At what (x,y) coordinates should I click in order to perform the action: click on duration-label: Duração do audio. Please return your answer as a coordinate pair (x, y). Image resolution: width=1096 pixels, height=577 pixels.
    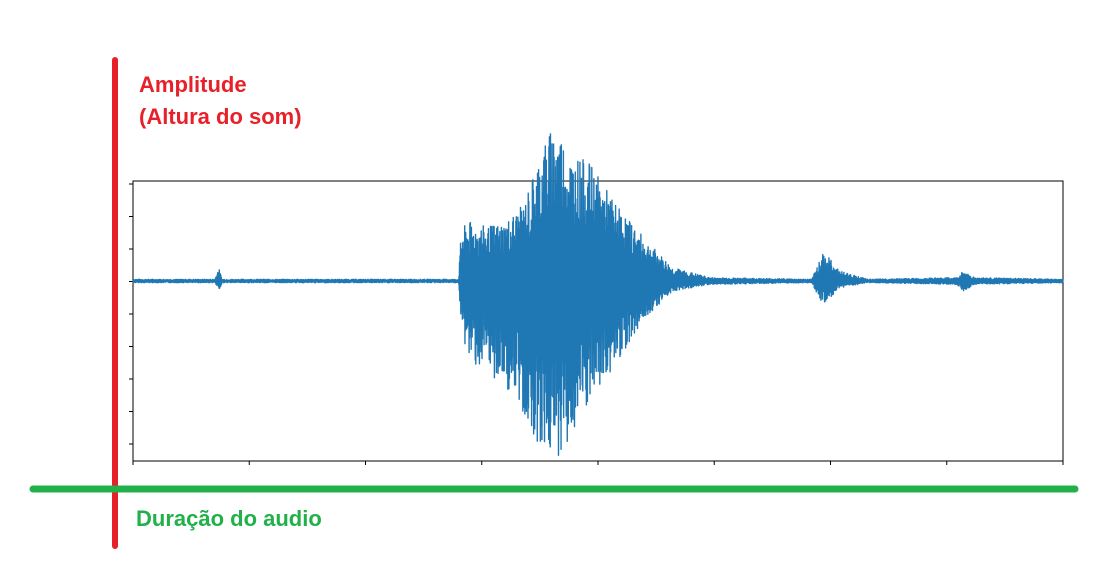
    Looking at the image, I should click on (229, 518).